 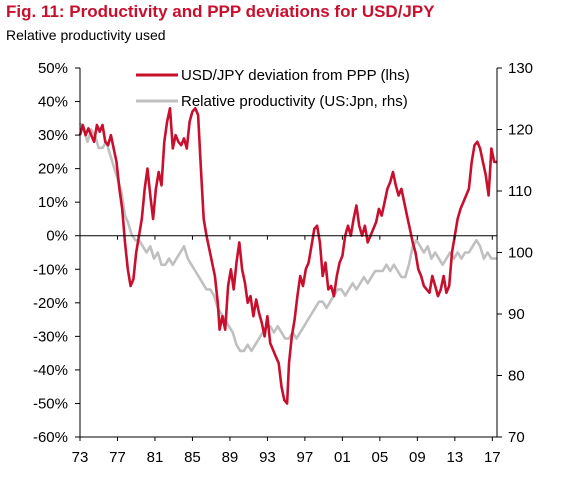 What do you see at coordinates (492, 457) in the screenshot?
I see `x-axis-tick-label: 17` at bounding box center [492, 457].